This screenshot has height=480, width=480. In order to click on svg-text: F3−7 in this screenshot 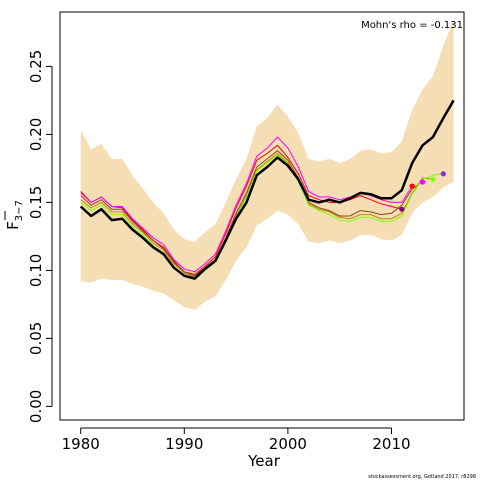, I will do `click(14, 215)`.